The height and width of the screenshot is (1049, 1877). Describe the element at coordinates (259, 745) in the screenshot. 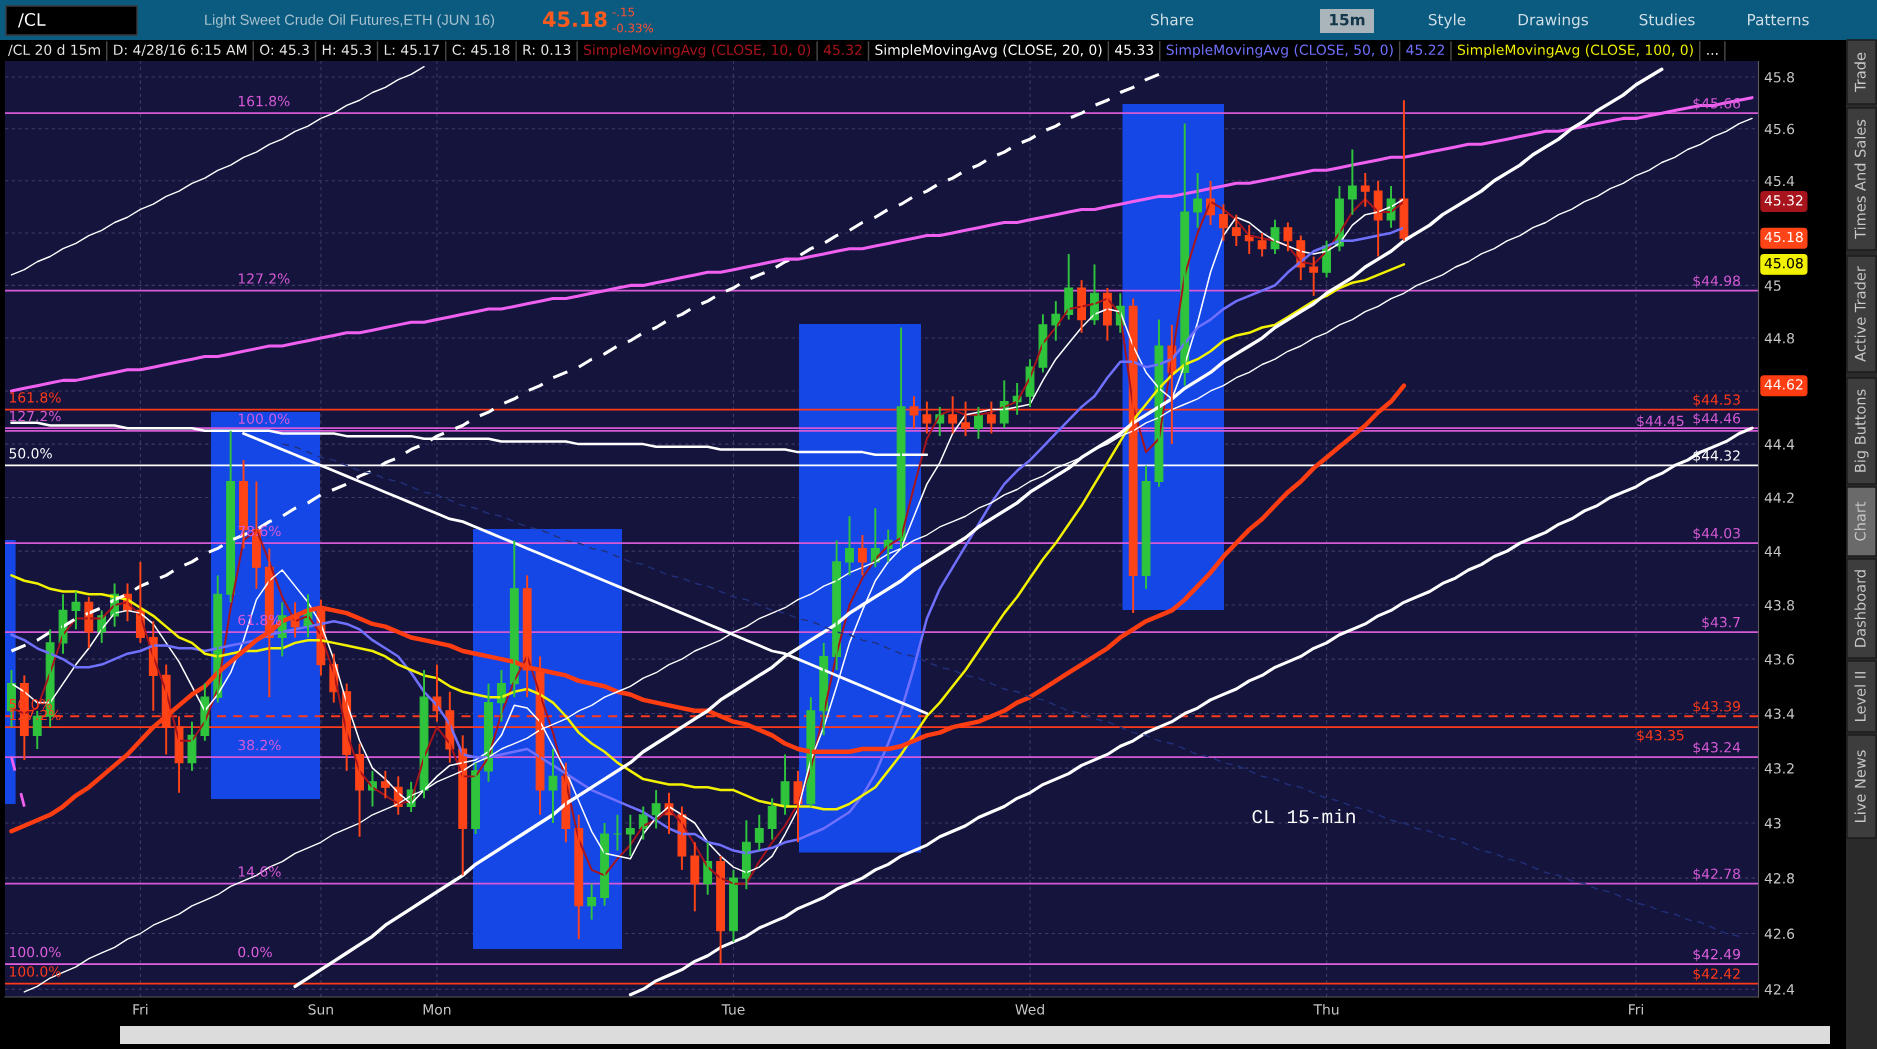

I see `annotation: 38.2%` at that location.